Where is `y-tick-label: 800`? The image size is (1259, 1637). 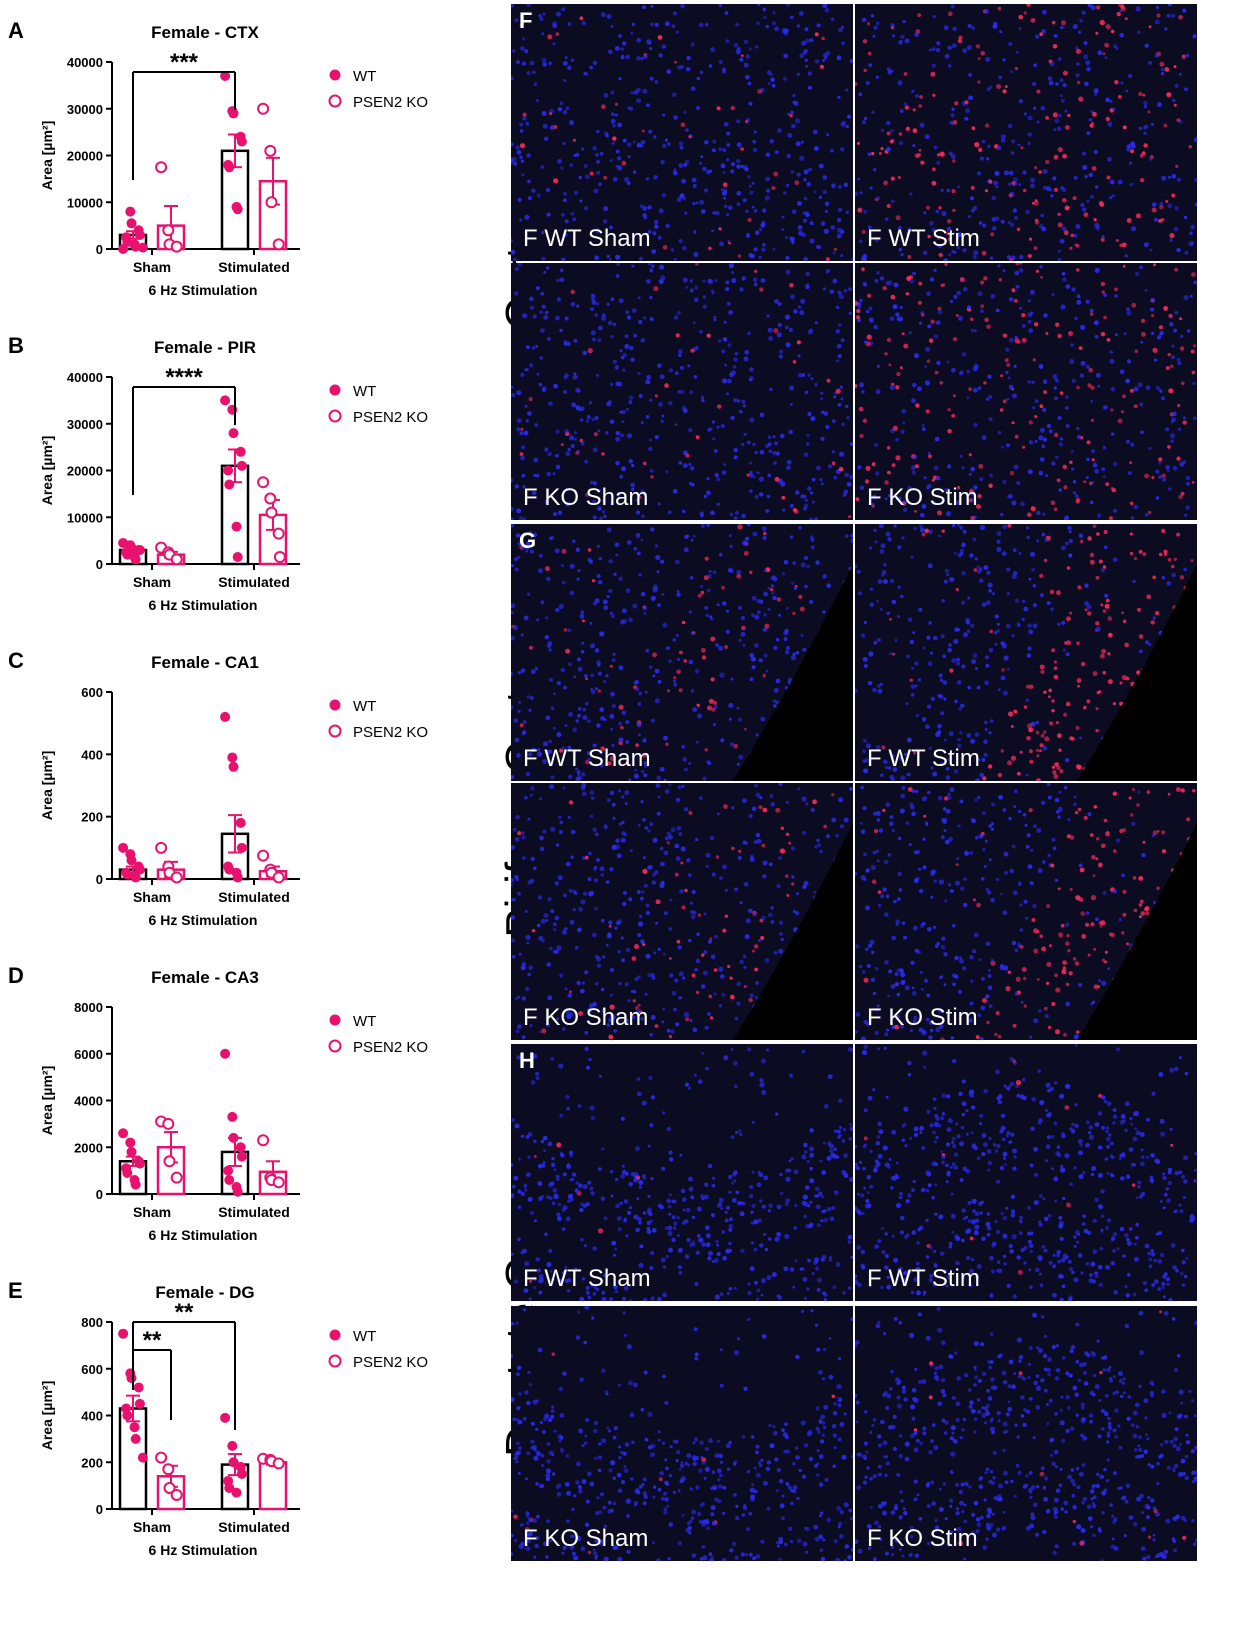 y-tick-label: 800 is located at coordinates (92, 1322).